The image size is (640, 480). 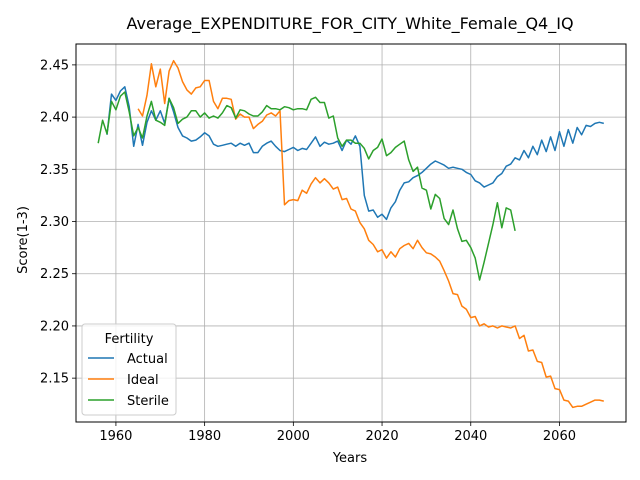 What do you see at coordinates (54, 274) in the screenshot?
I see `y-tick-label: 2.25` at bounding box center [54, 274].